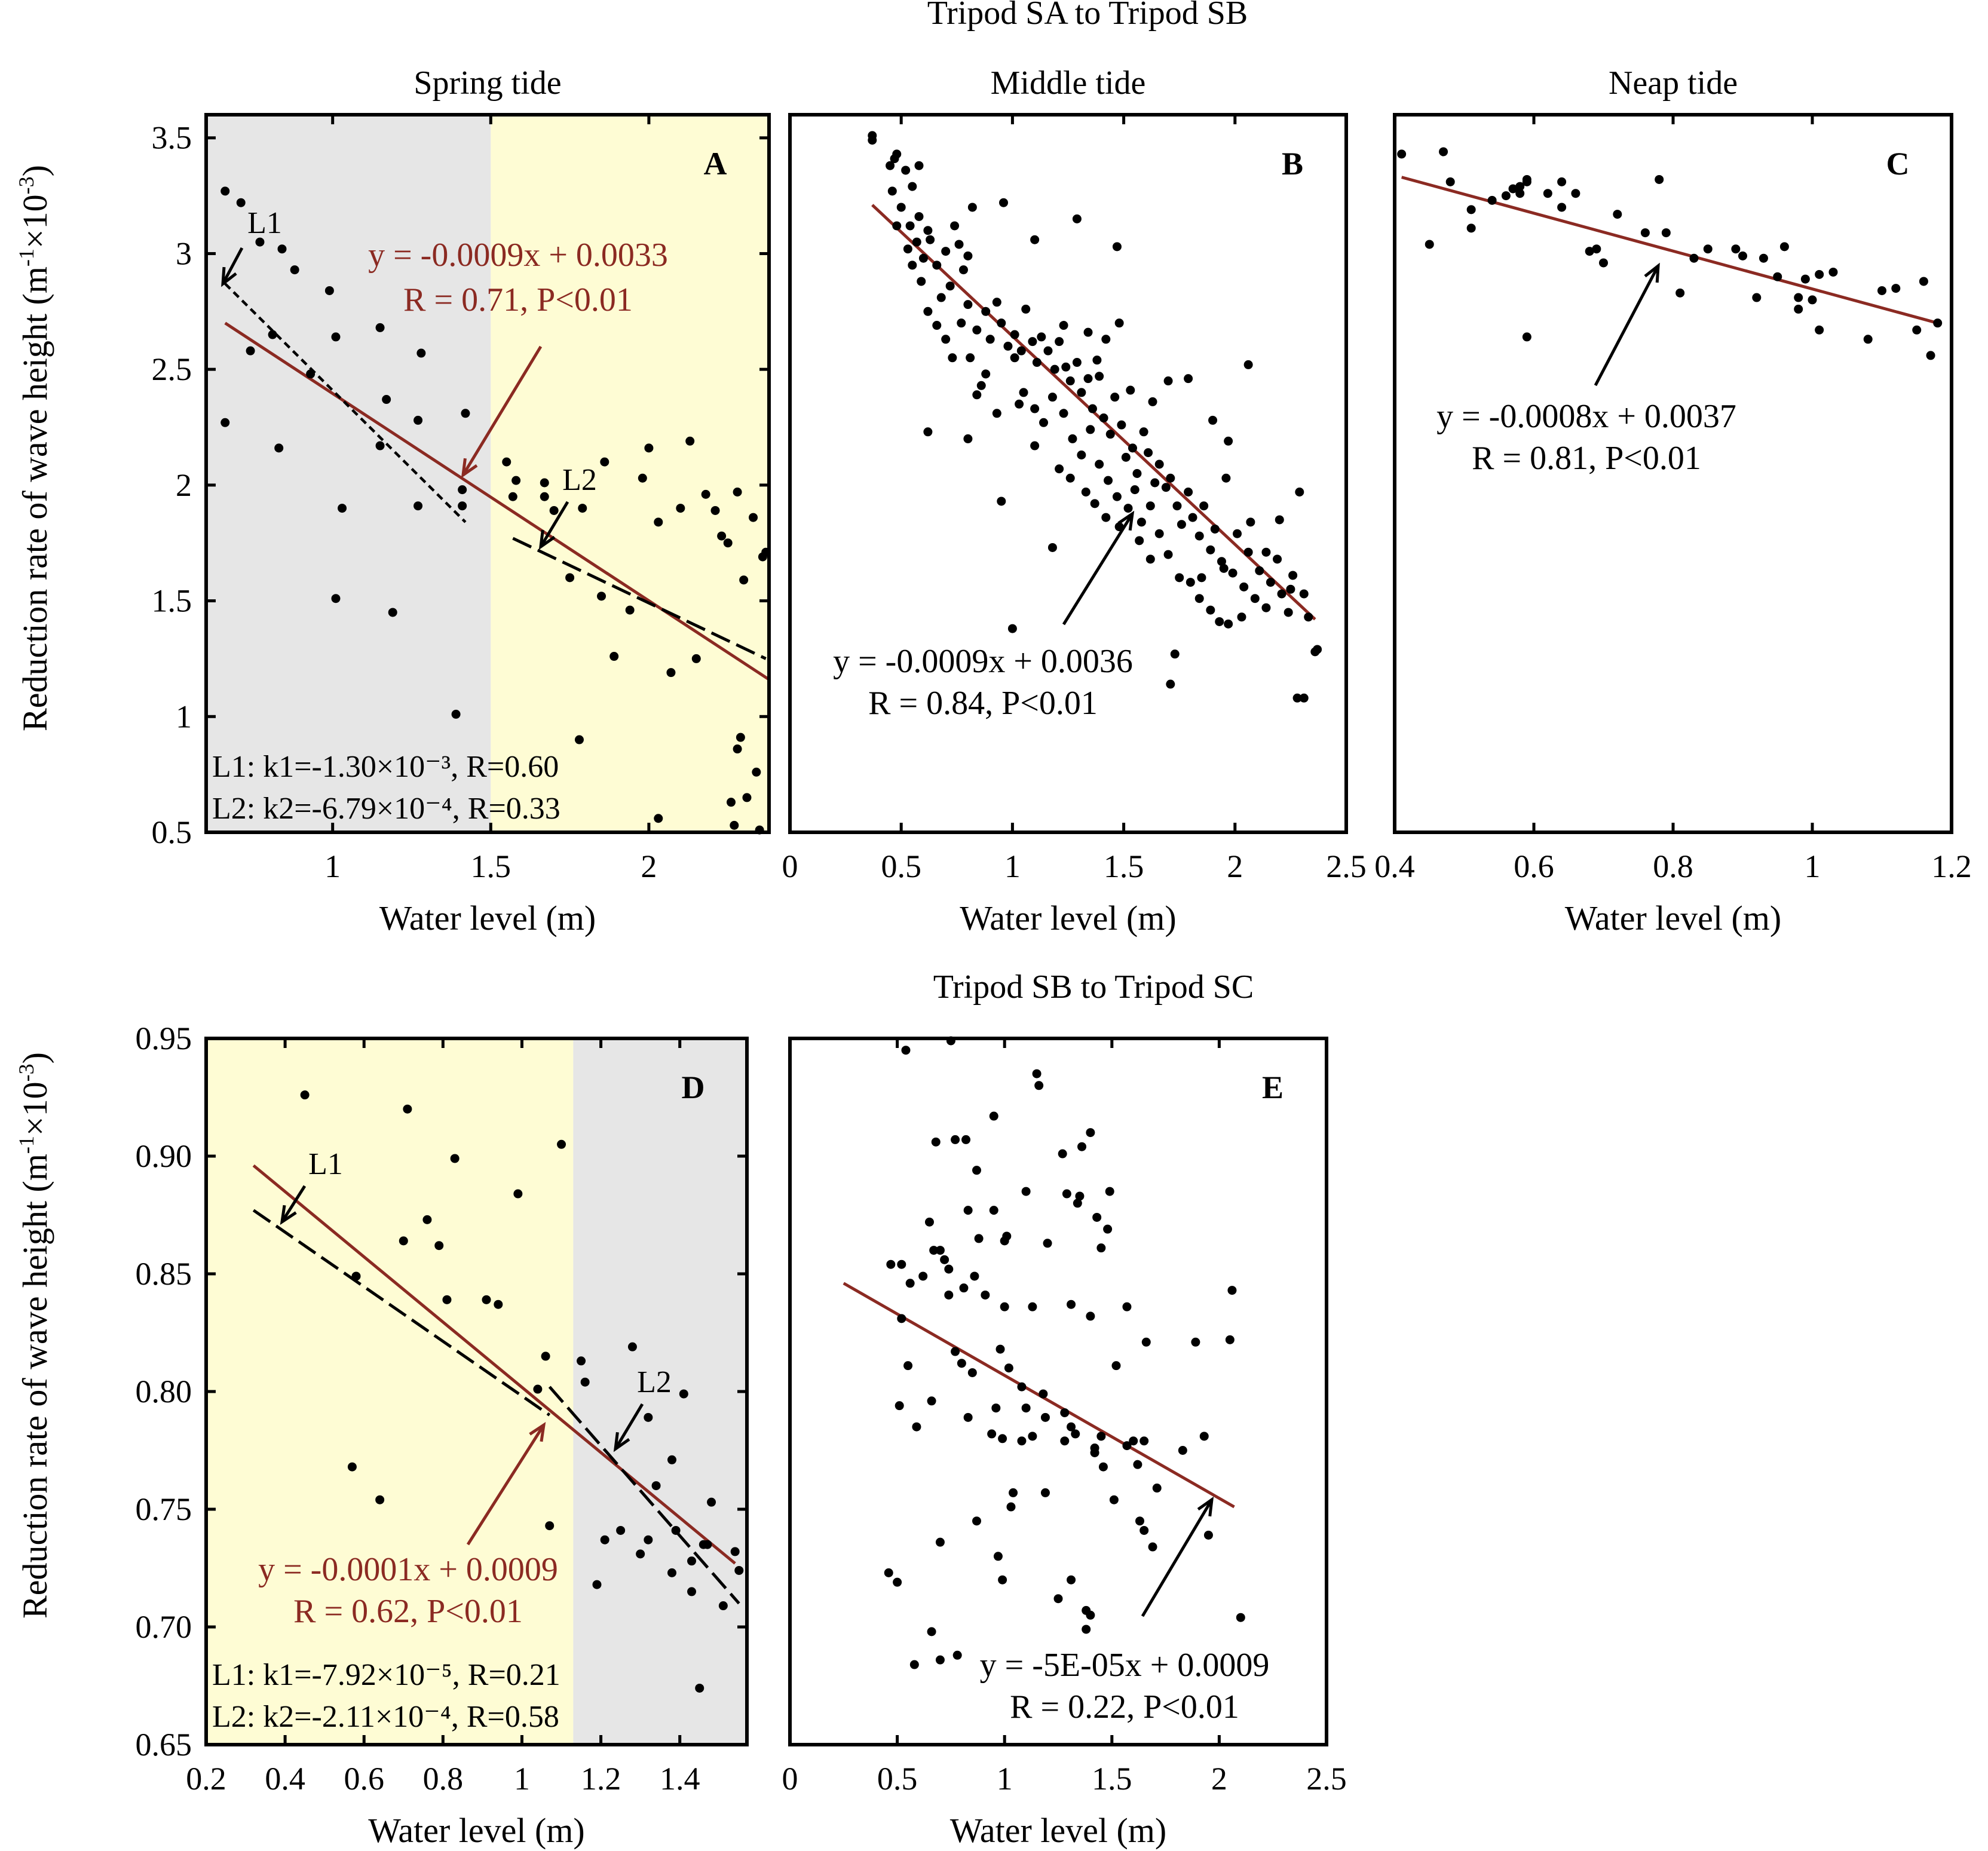 The width and height of the screenshot is (1988, 1851). Describe the element at coordinates (1586, 416) in the screenshot. I see `regression-equation: y = -0.0008x + 0.0037` at that location.